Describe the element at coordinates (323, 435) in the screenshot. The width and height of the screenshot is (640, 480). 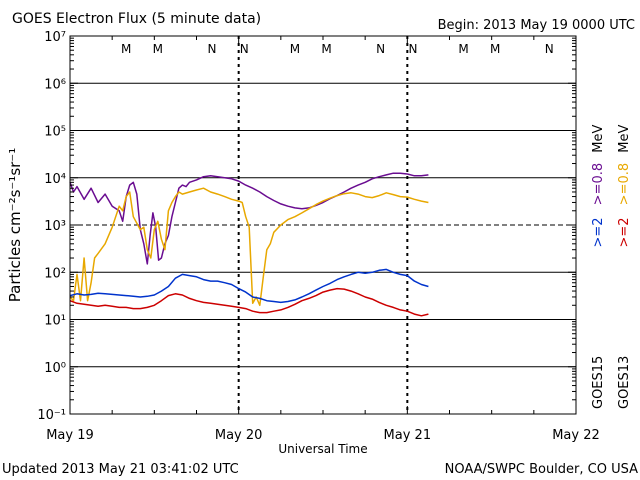
I see `x-tick-labels: May 19 May 20 May 21 May 22` at that location.